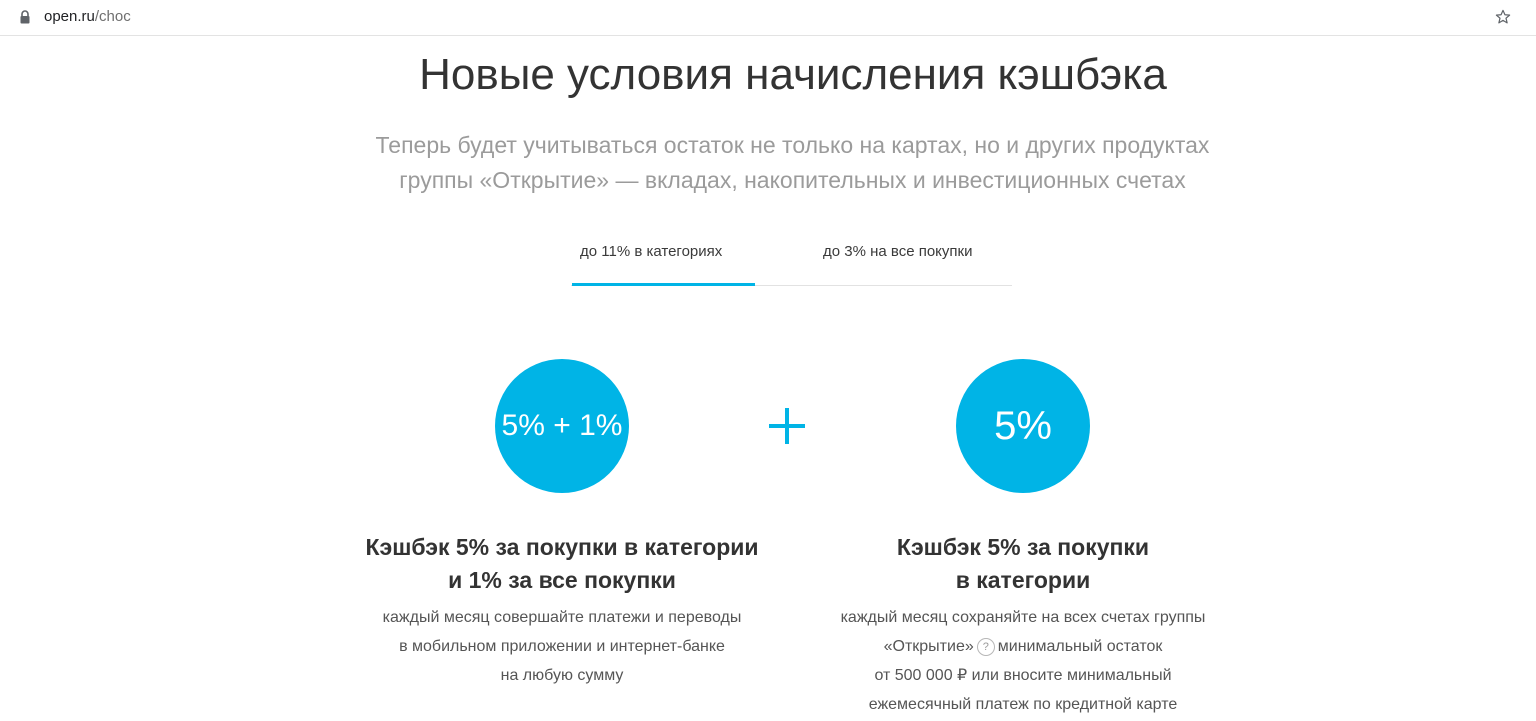 The image size is (1536, 721). I want to click on lock-icon, so click(25, 17).